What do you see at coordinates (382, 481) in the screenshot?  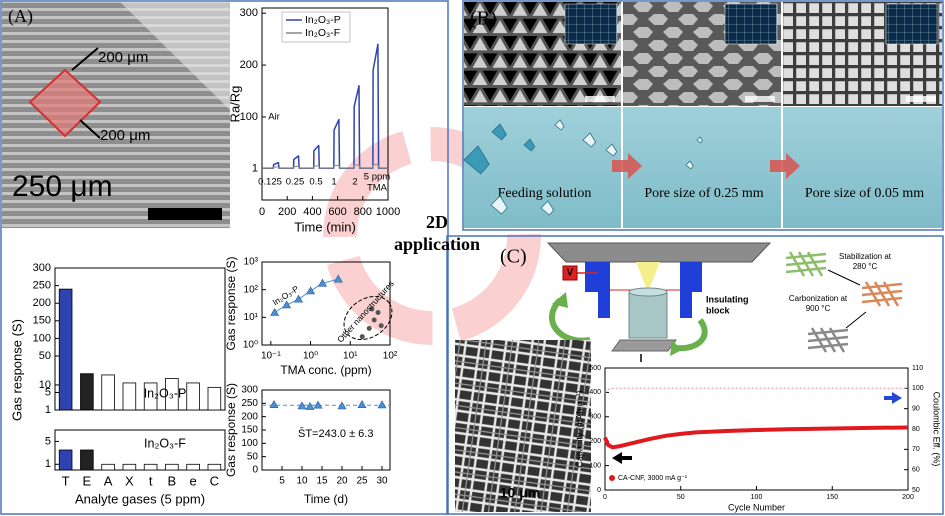 I see `x-tick-label: 30` at bounding box center [382, 481].